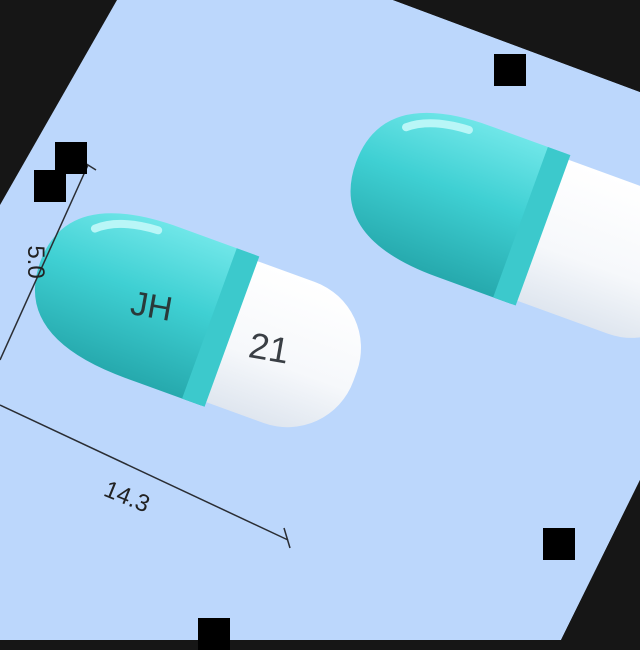 The width and height of the screenshot is (640, 650). I want to click on height-label: 5.0, so click(35, 261).